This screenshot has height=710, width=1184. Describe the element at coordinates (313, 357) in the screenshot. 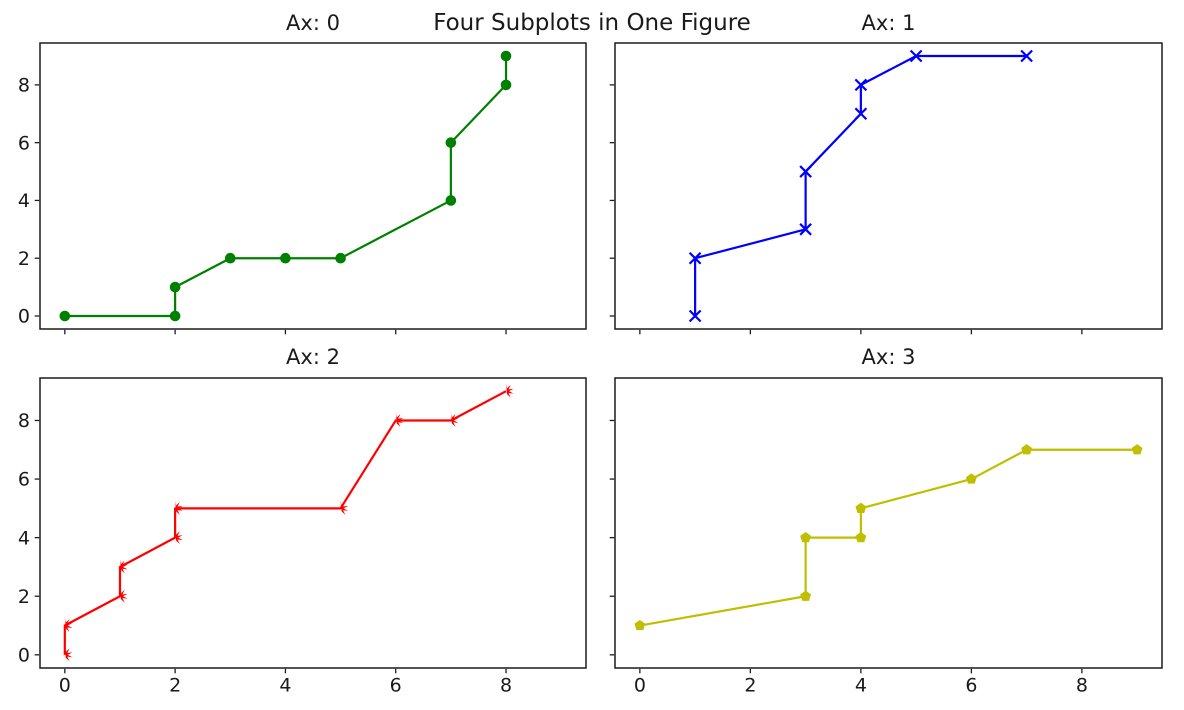

I see `subplot-2-title: Ax: 2` at that location.